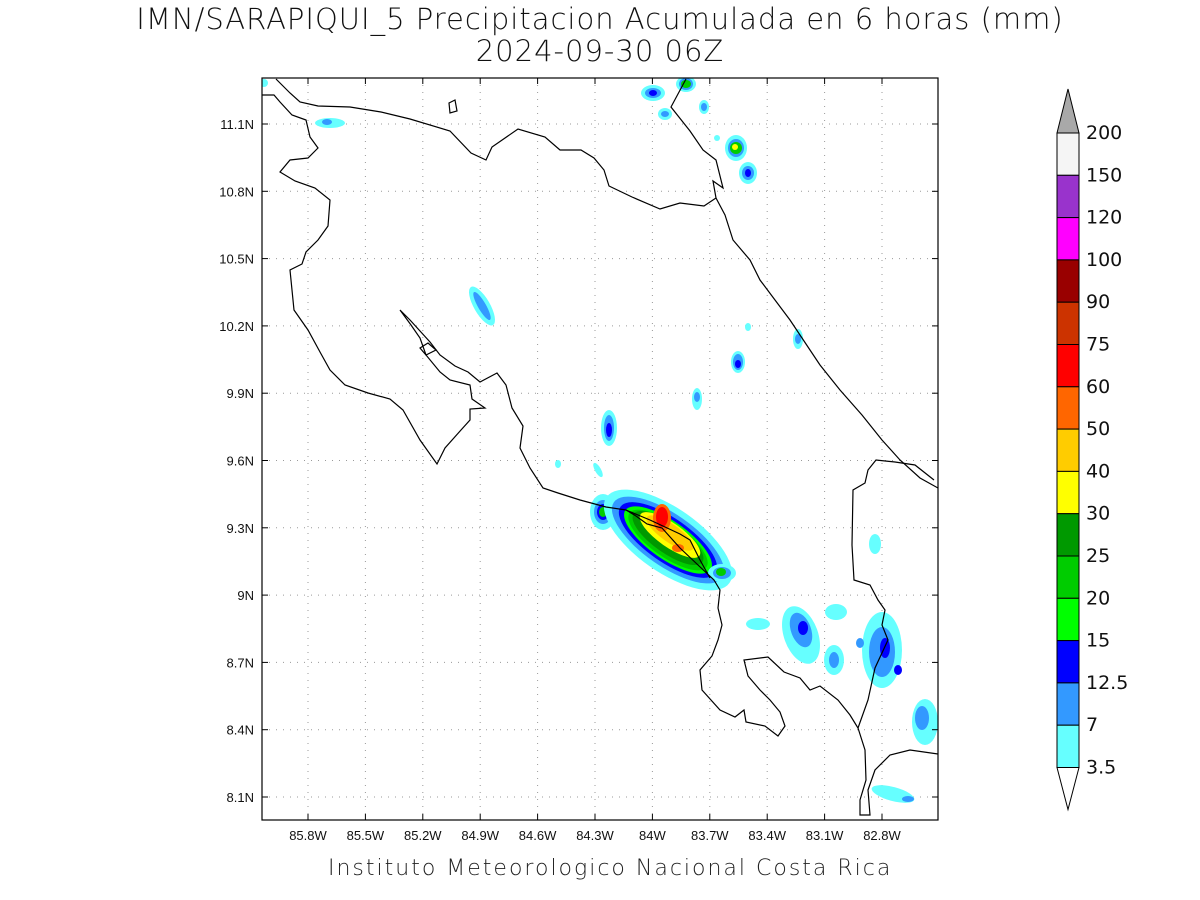 Image resolution: width=1200 pixels, height=900 pixels. I want to click on lat-tick-label: 9.6N, so click(240, 461).